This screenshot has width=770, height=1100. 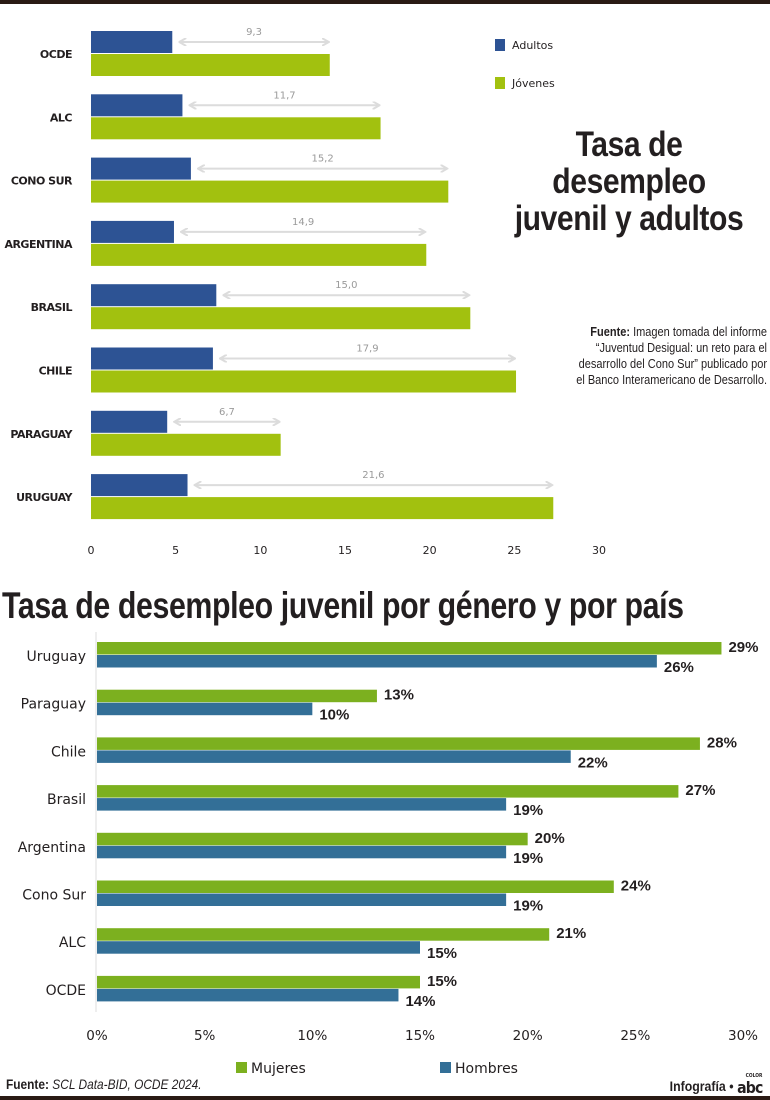 What do you see at coordinates (442, 981) in the screenshot?
I see `value-label-mujeres: 15%` at bounding box center [442, 981].